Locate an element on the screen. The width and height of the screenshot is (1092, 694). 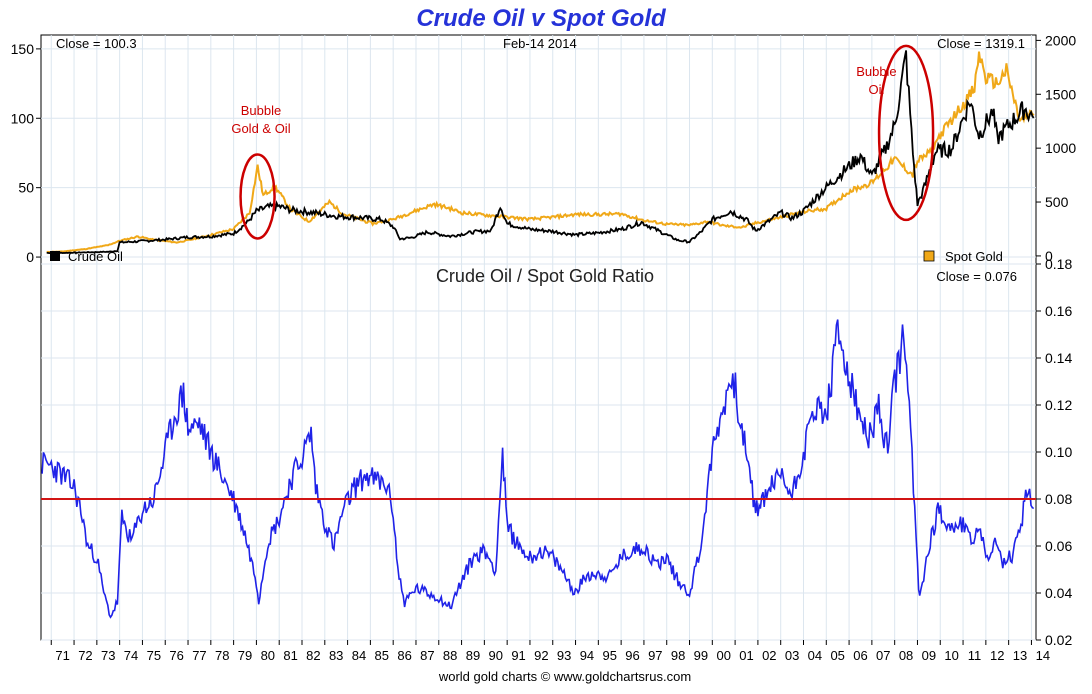
y-tick-label: 0.12 is located at coordinates (1058, 405).